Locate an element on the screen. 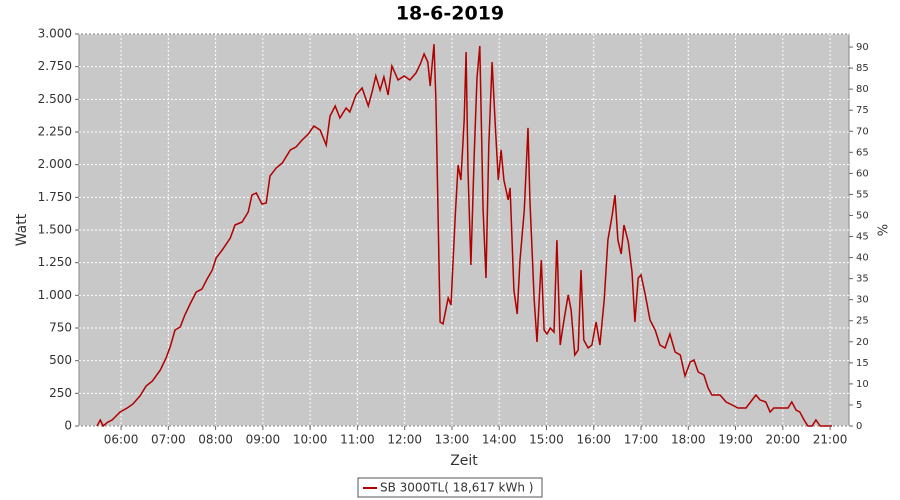  y2-tick-label: 60 is located at coordinates (862, 173).